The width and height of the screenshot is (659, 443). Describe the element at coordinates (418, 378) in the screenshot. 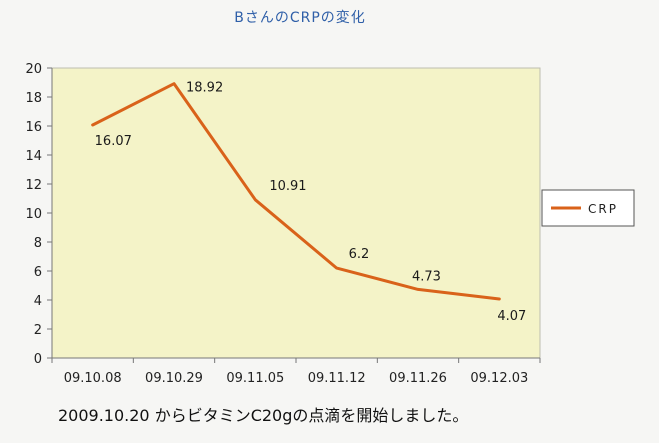

I see `x-tick-label: 09.11.26` at that location.